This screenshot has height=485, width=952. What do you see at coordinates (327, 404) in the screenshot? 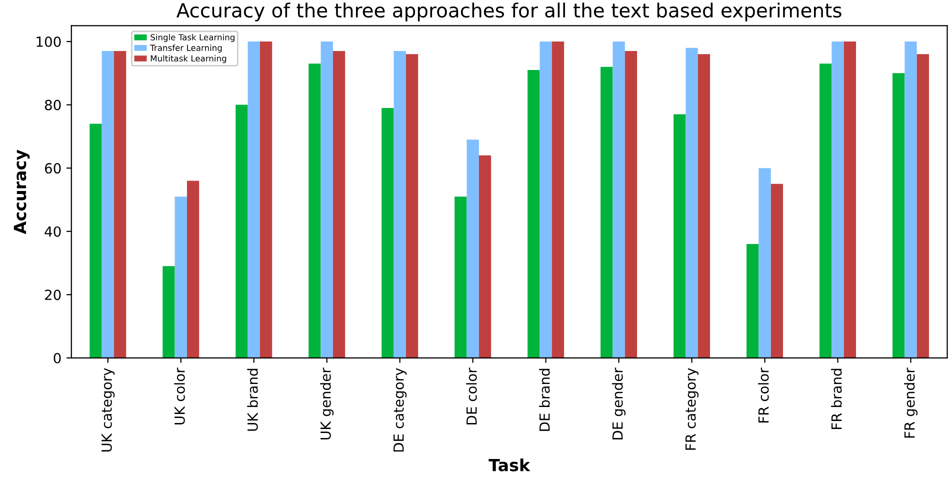
I see `x-tick-label: UK gender` at bounding box center [327, 404].